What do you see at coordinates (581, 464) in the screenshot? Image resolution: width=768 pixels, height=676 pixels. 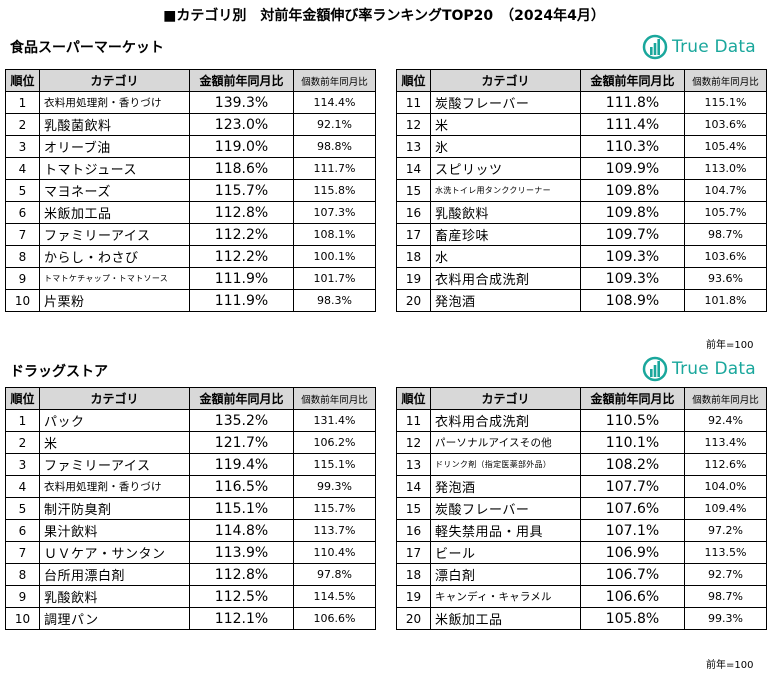 I see `table-row: 13 ドリンク剤（指定医薬部外品） 108.2% 112.6%` at bounding box center [581, 464].